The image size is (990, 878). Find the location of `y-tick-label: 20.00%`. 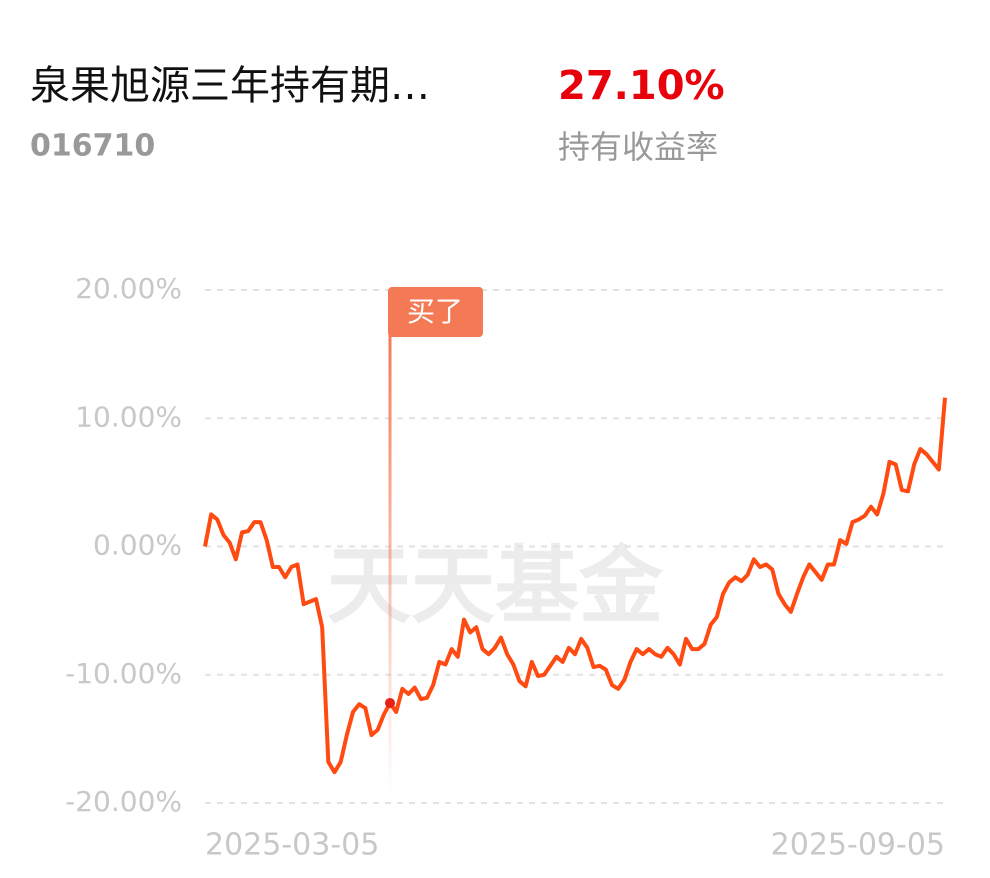

y-tick-label: 20.00% is located at coordinates (128, 288).